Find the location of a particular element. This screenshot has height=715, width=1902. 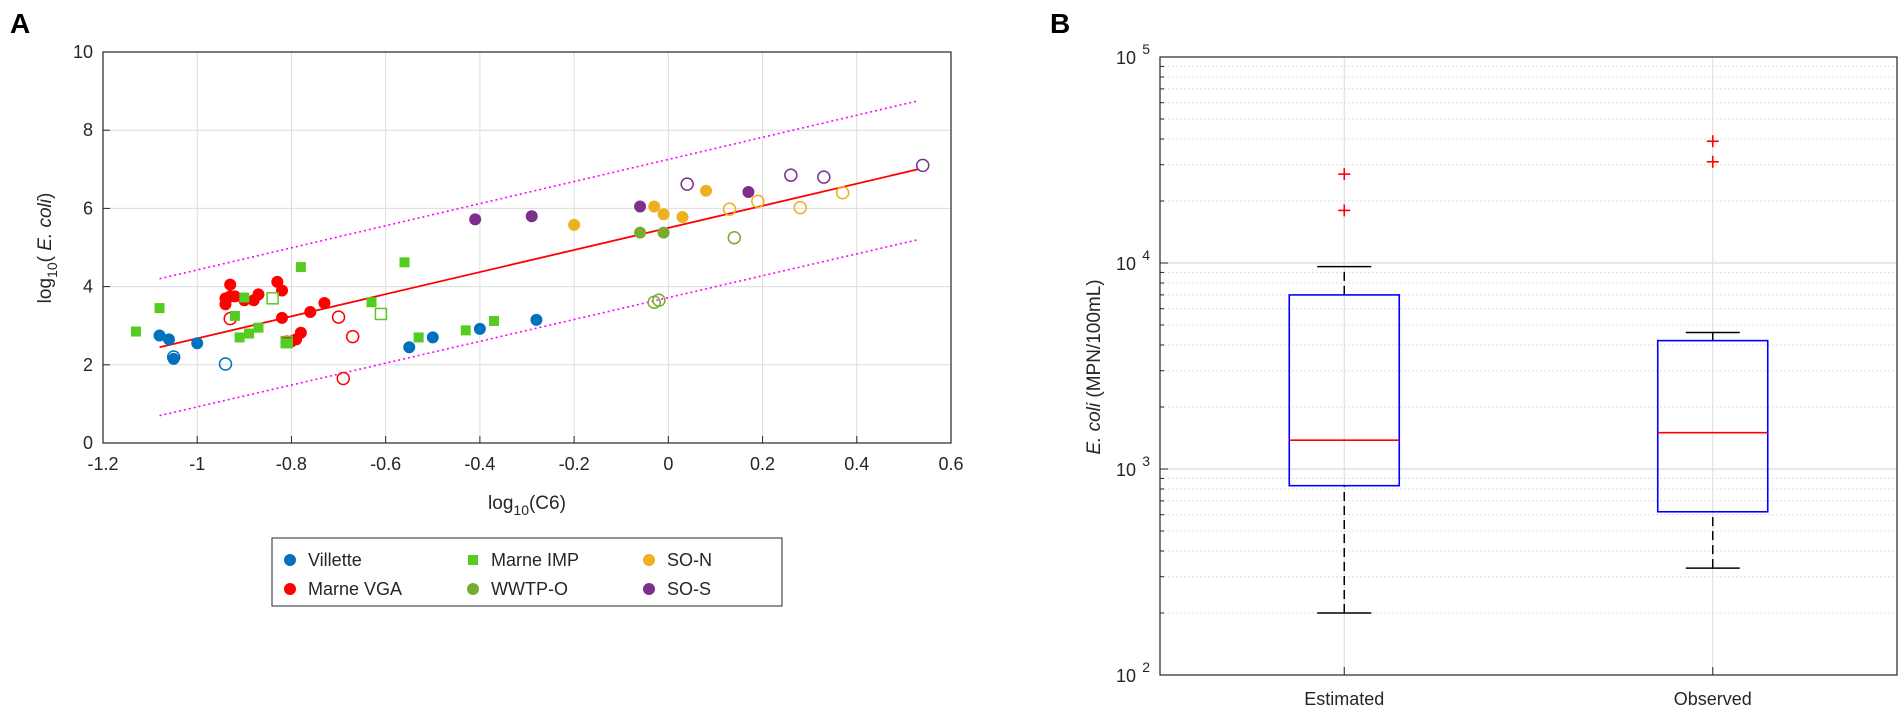

x-axis-label-subscript: 10 is located at coordinates (521, 510).